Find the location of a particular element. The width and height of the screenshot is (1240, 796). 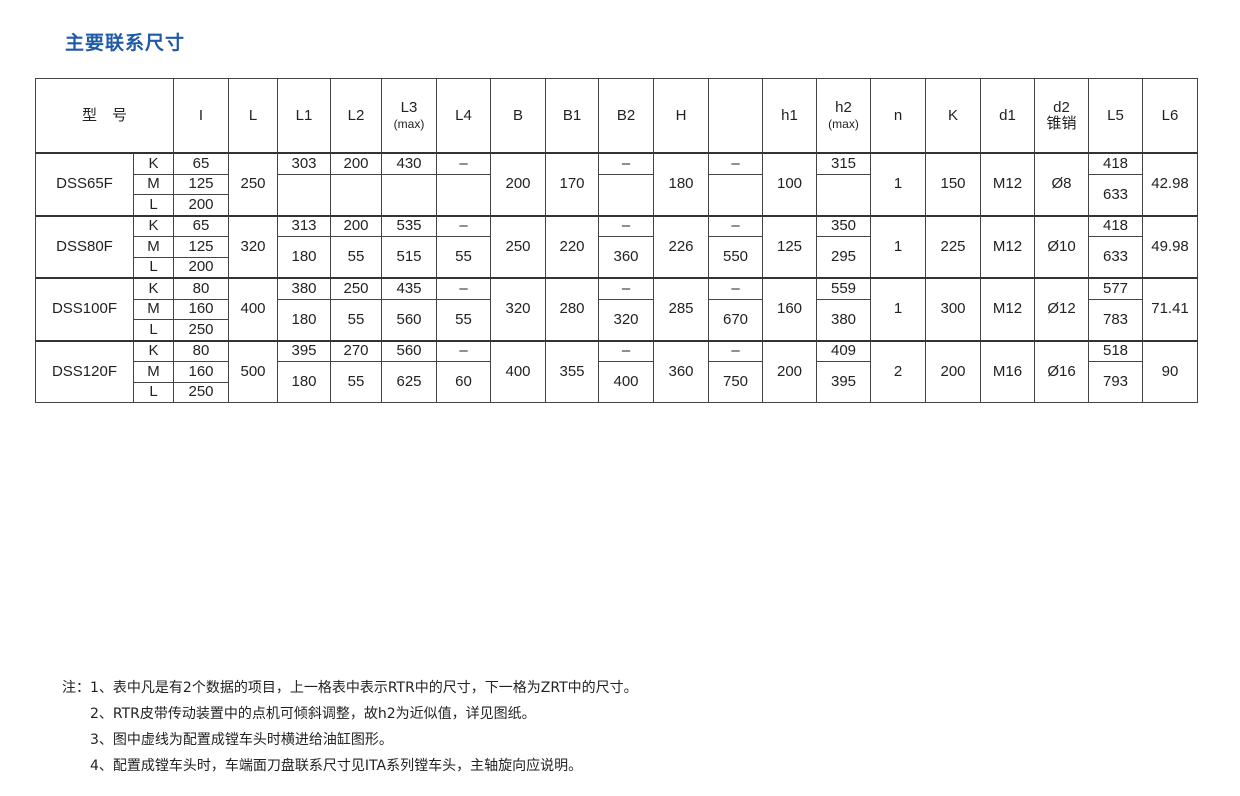

L3-lower-cell: 515 is located at coordinates (409, 257).